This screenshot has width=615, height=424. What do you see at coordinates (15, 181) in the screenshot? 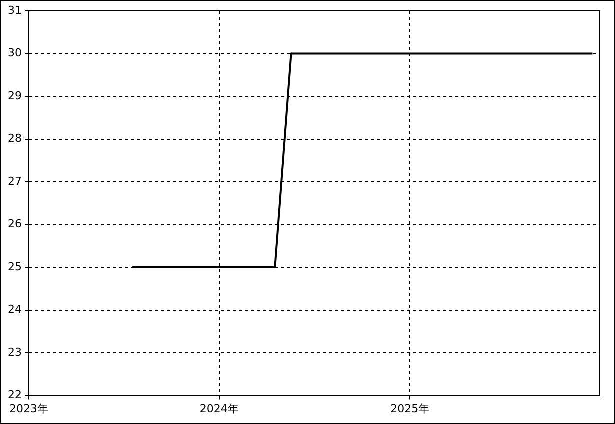
I see `y-tick-label: 27` at bounding box center [15, 181].